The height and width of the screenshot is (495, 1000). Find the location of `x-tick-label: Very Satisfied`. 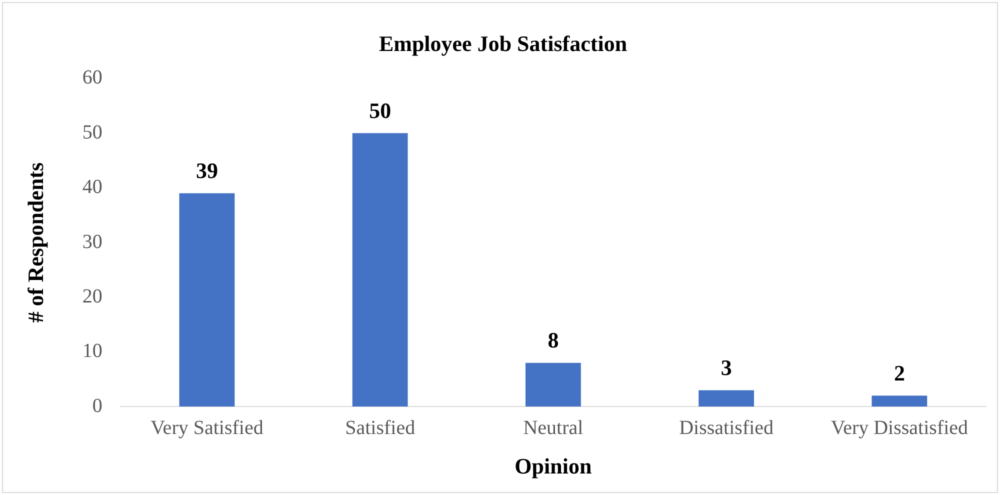

x-tick-label: Very Satisfied is located at coordinates (207, 427).